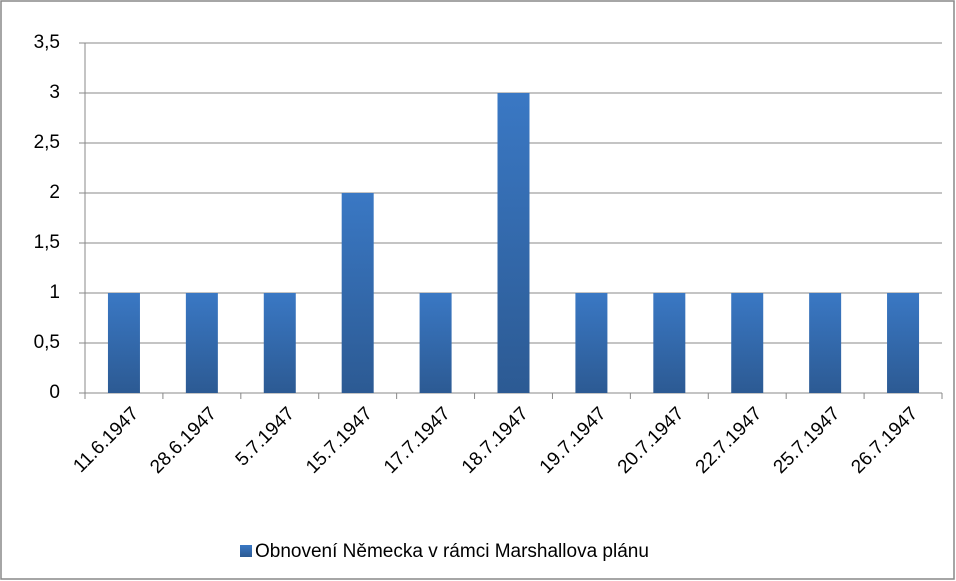  Describe the element at coordinates (47, 42) in the screenshot. I see `y-tick-label: 3,5` at that location.